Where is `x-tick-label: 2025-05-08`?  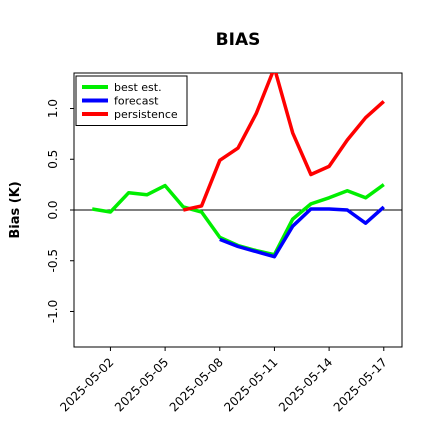 x-tick-label: 2025-05-08 is located at coordinates (196, 384).